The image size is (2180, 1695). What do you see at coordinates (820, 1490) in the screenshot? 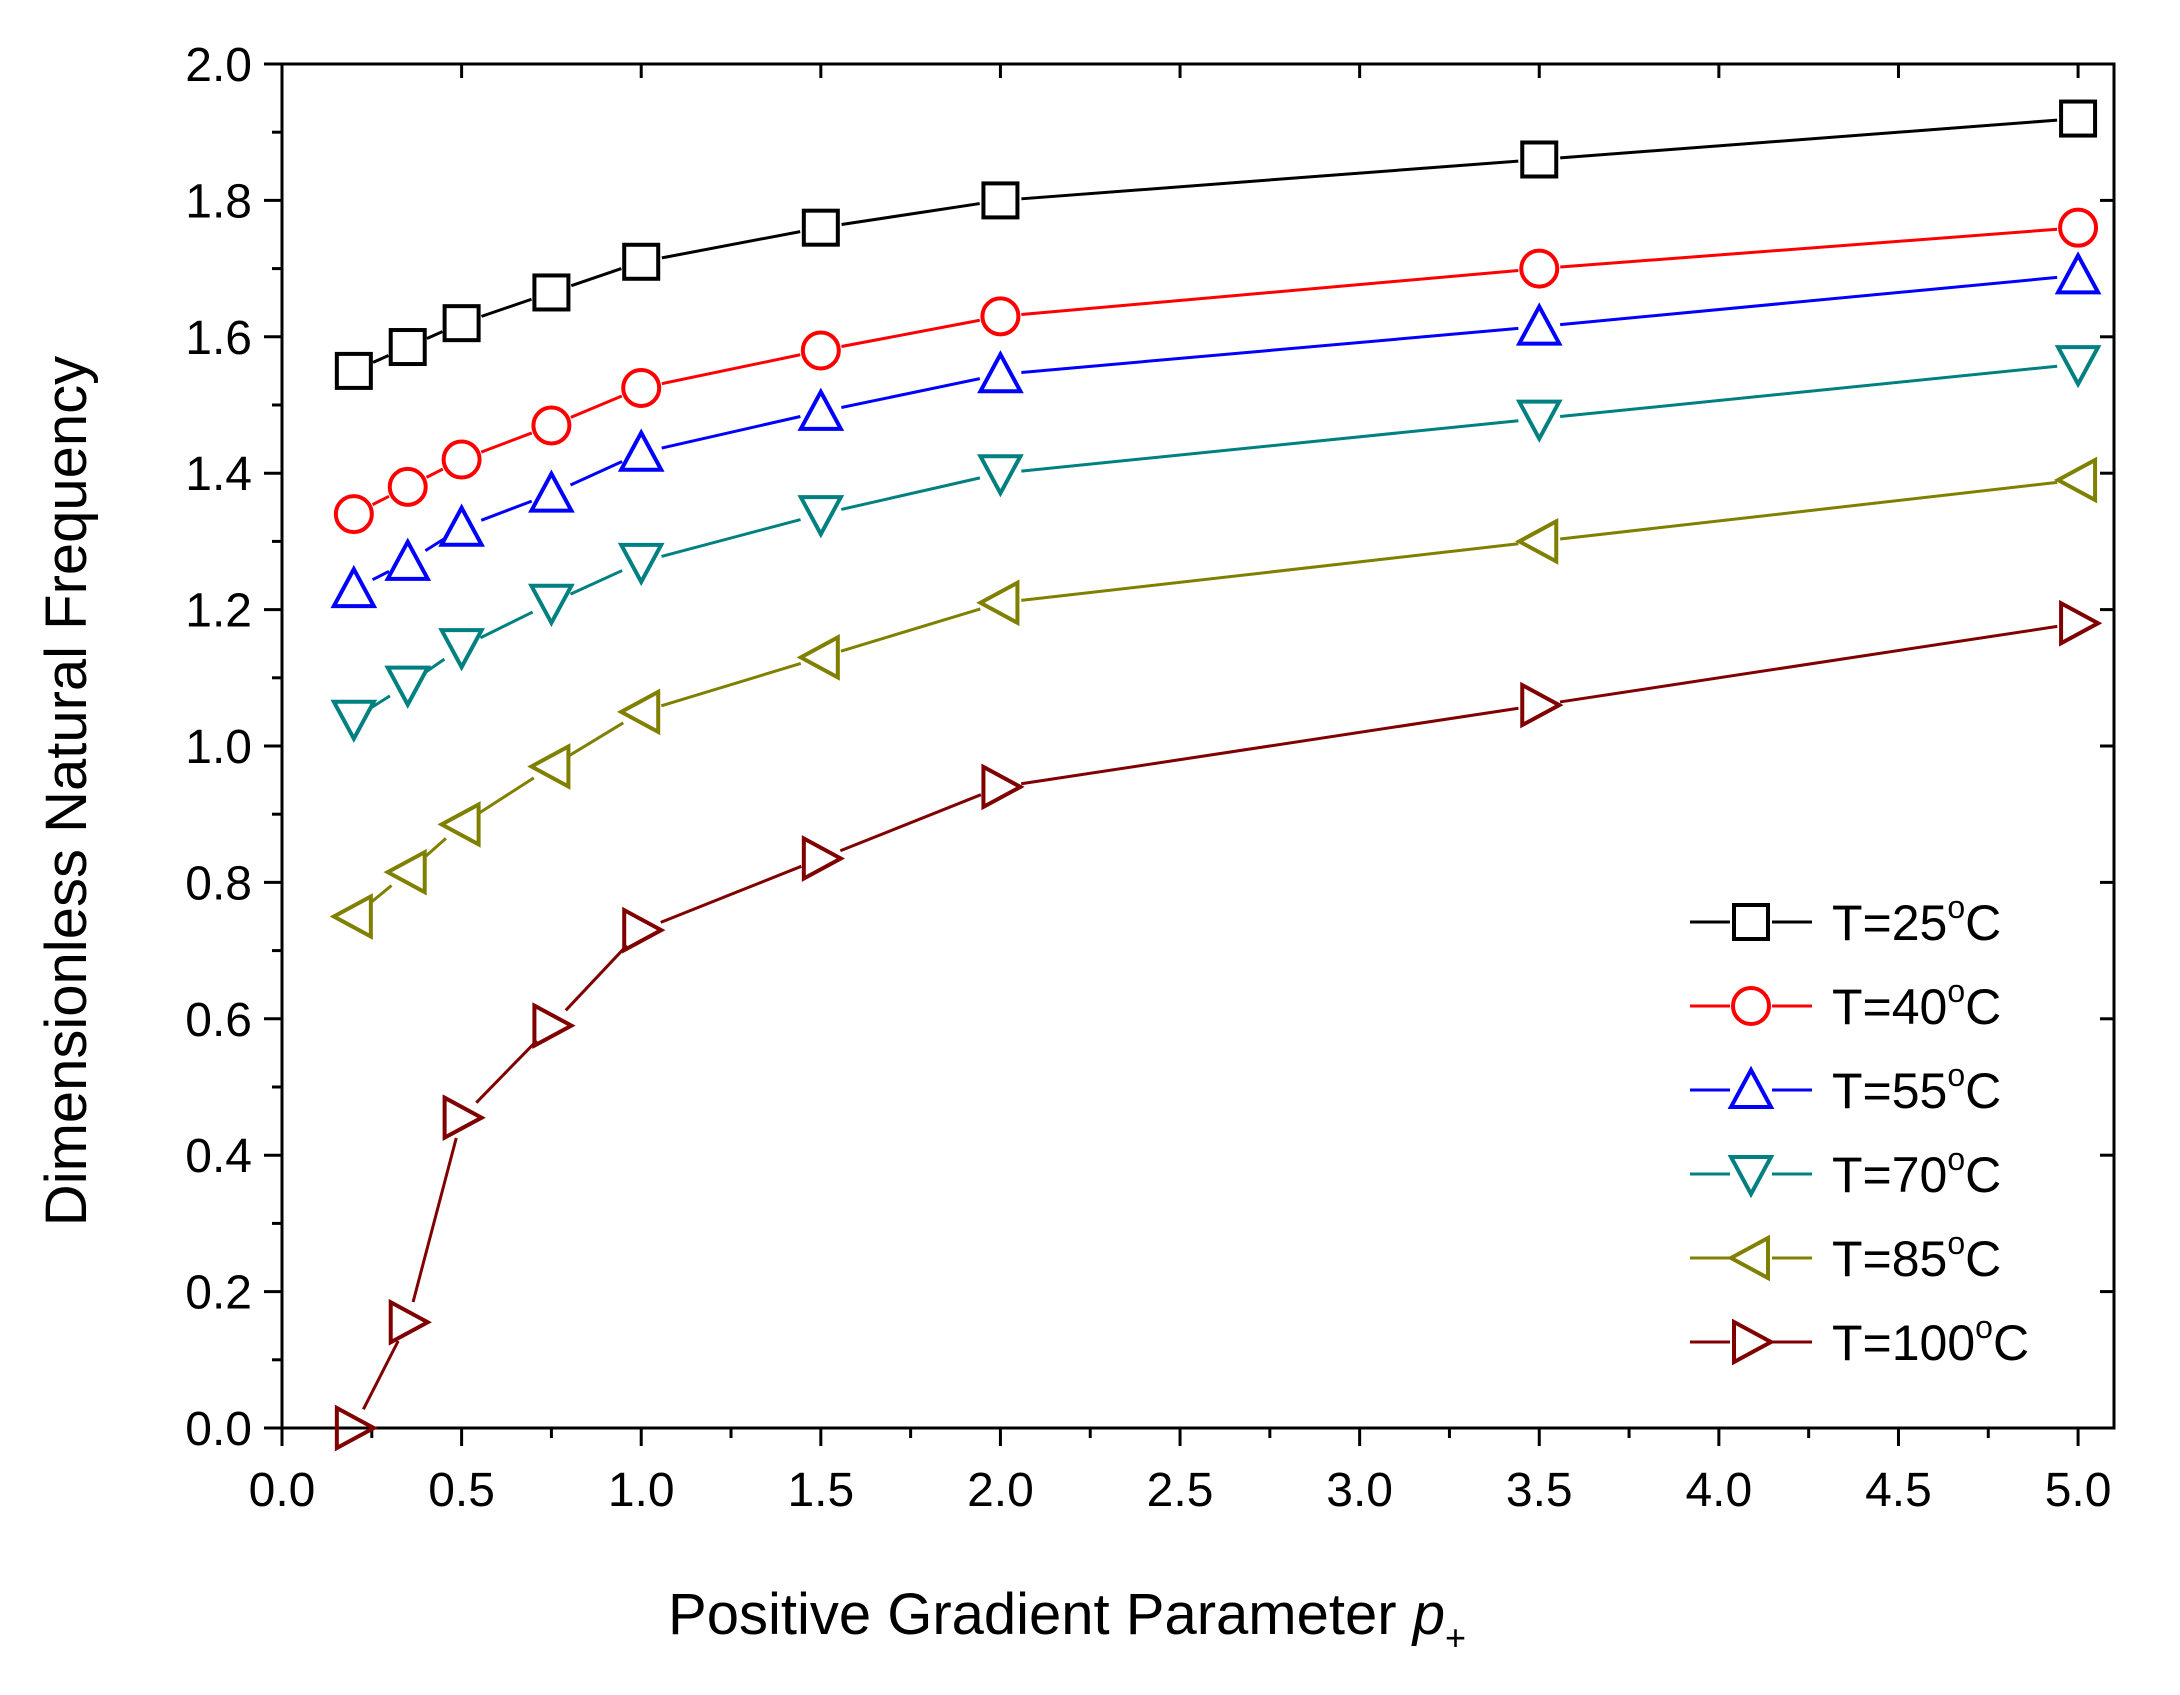
I see `x-tick-label: 1.5` at bounding box center [820, 1490].